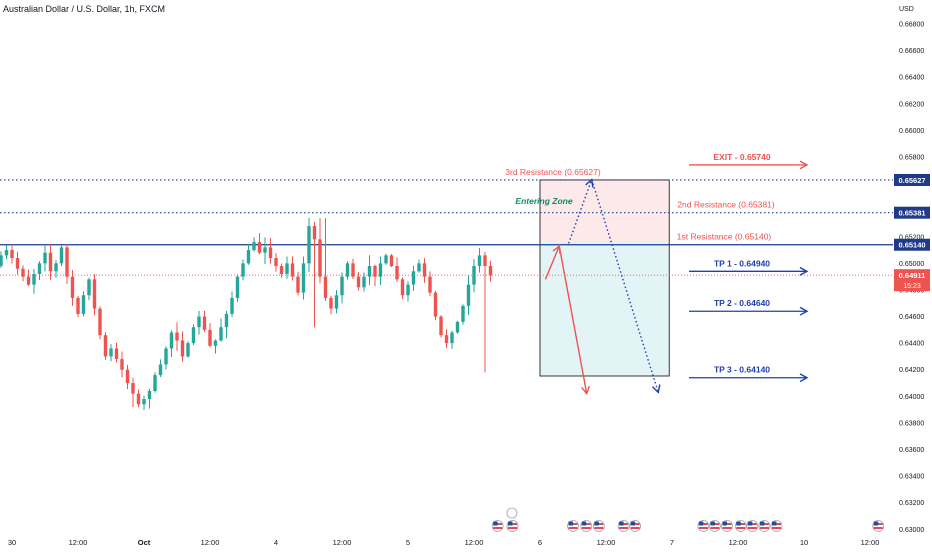 The image size is (932, 555). What do you see at coordinates (742, 263) in the screenshot?
I see `tp-arrow-label: TP 1 - 0.64940` at bounding box center [742, 263].